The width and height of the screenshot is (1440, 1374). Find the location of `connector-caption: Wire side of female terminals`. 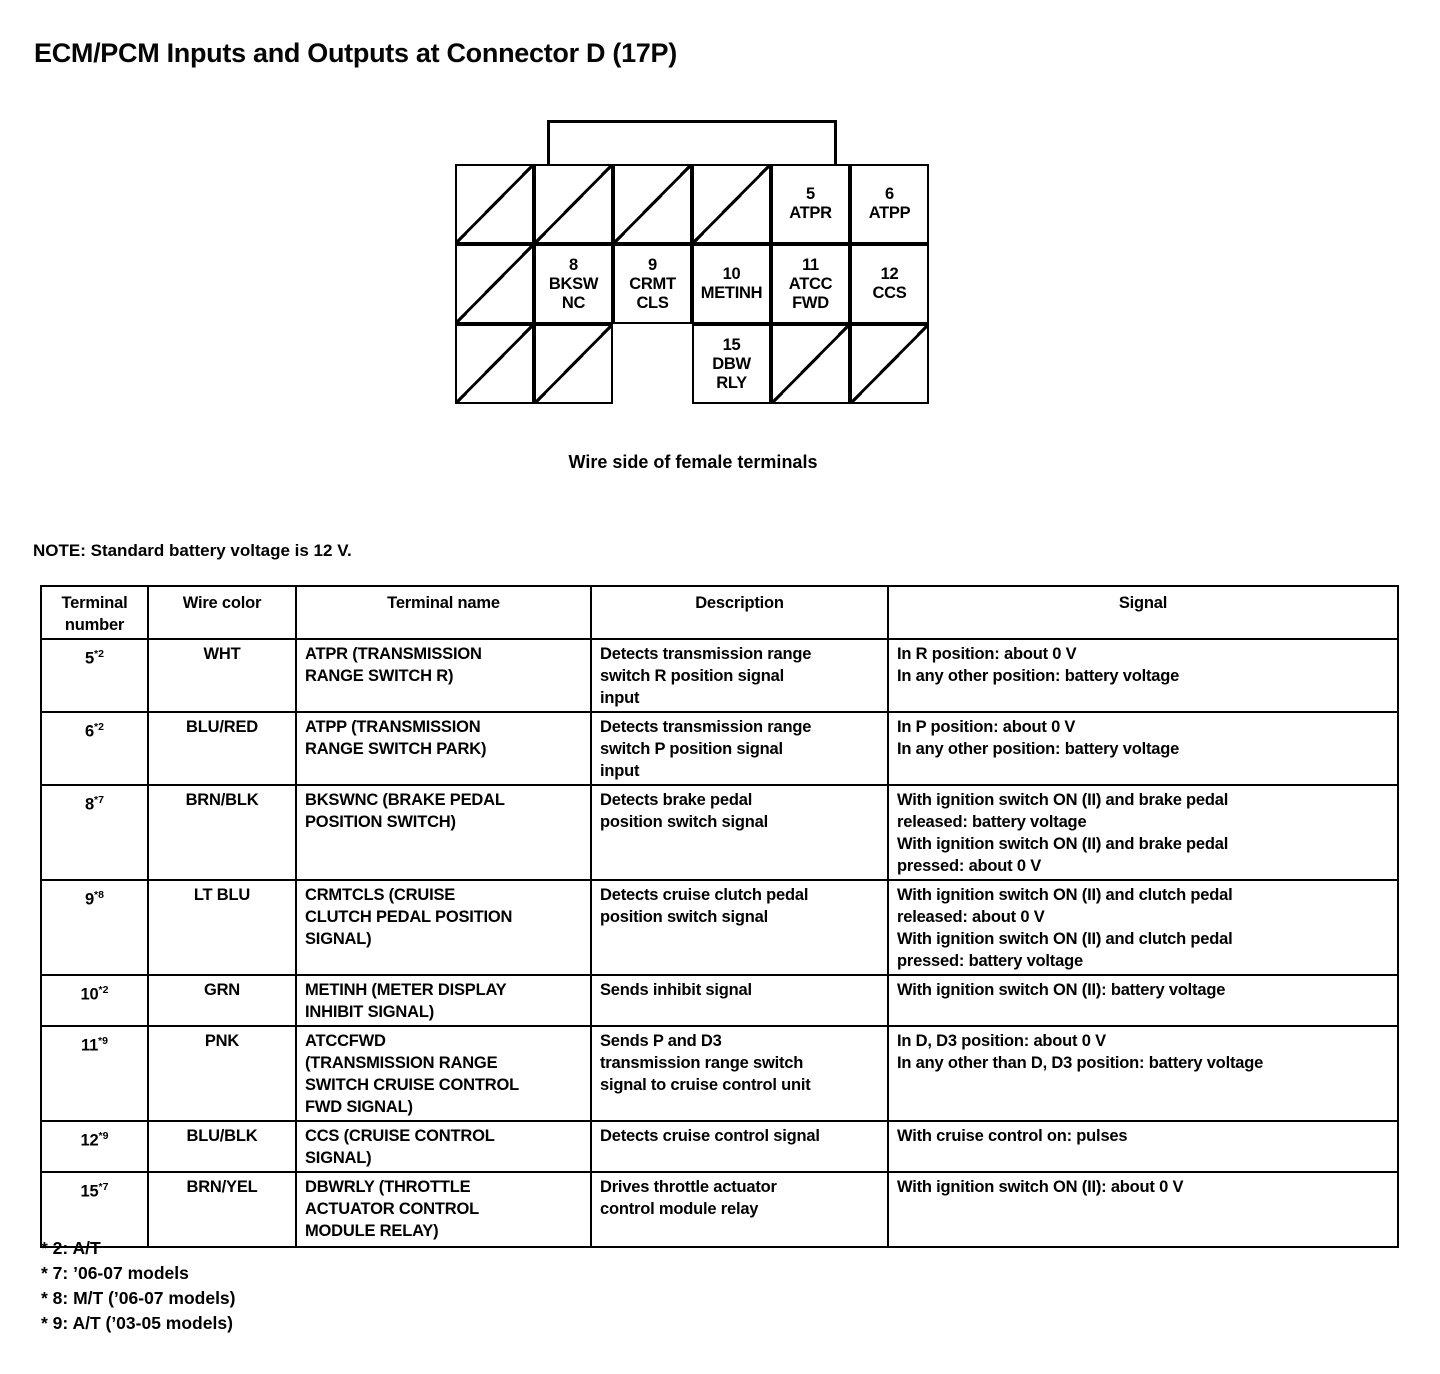

connector-caption: Wire side of female terminals is located at coordinates (693, 462).